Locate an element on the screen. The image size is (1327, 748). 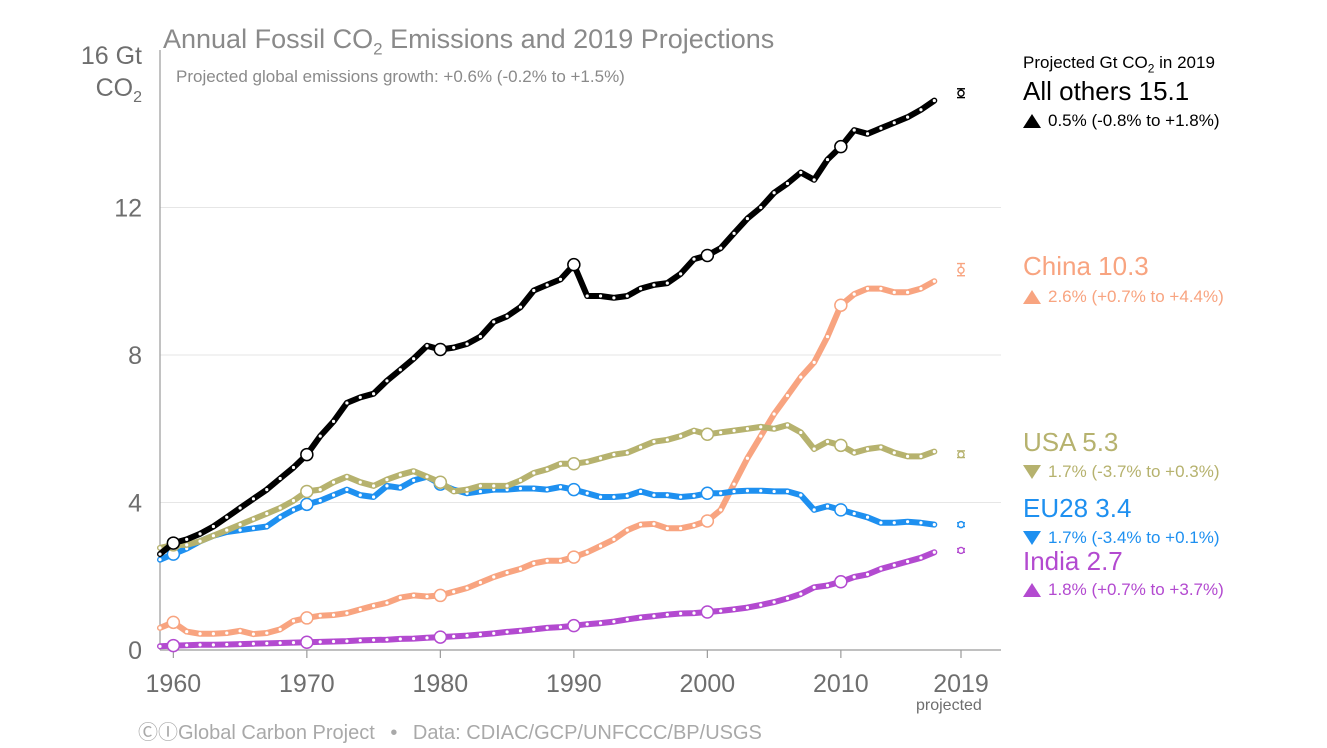
point-all-others-1962 is located at coordinates (200, 534).